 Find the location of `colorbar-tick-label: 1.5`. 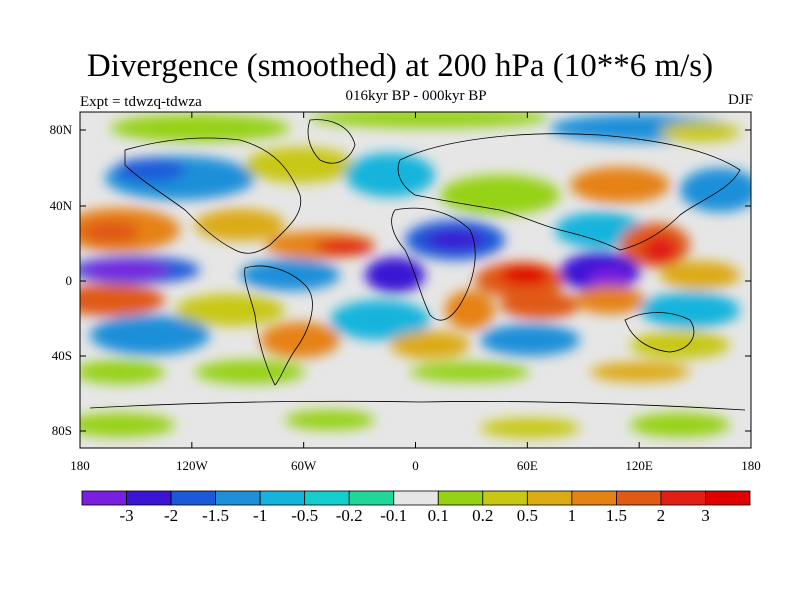

colorbar-tick-label: 1.5 is located at coordinates (616, 515).